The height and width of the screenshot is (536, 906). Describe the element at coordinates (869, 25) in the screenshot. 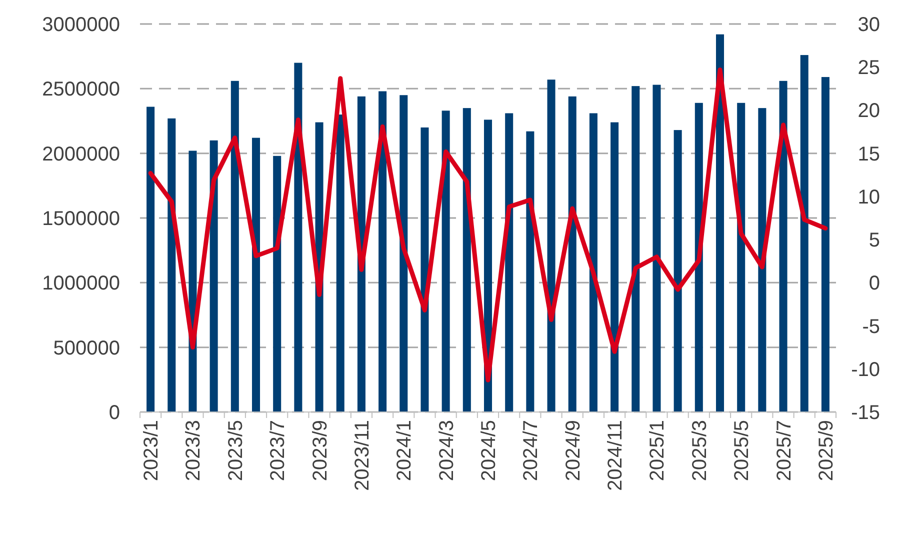

I see `y2-tick-label: 30` at that location.